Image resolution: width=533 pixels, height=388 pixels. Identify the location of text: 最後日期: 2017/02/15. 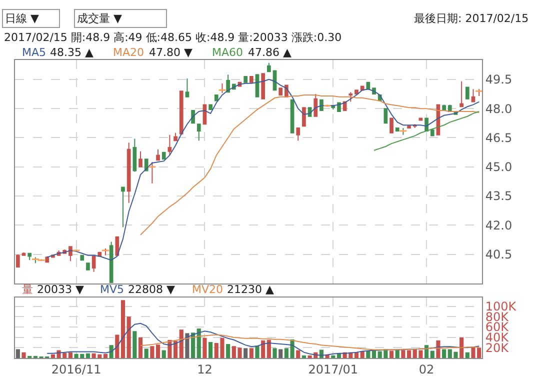
(471, 18).